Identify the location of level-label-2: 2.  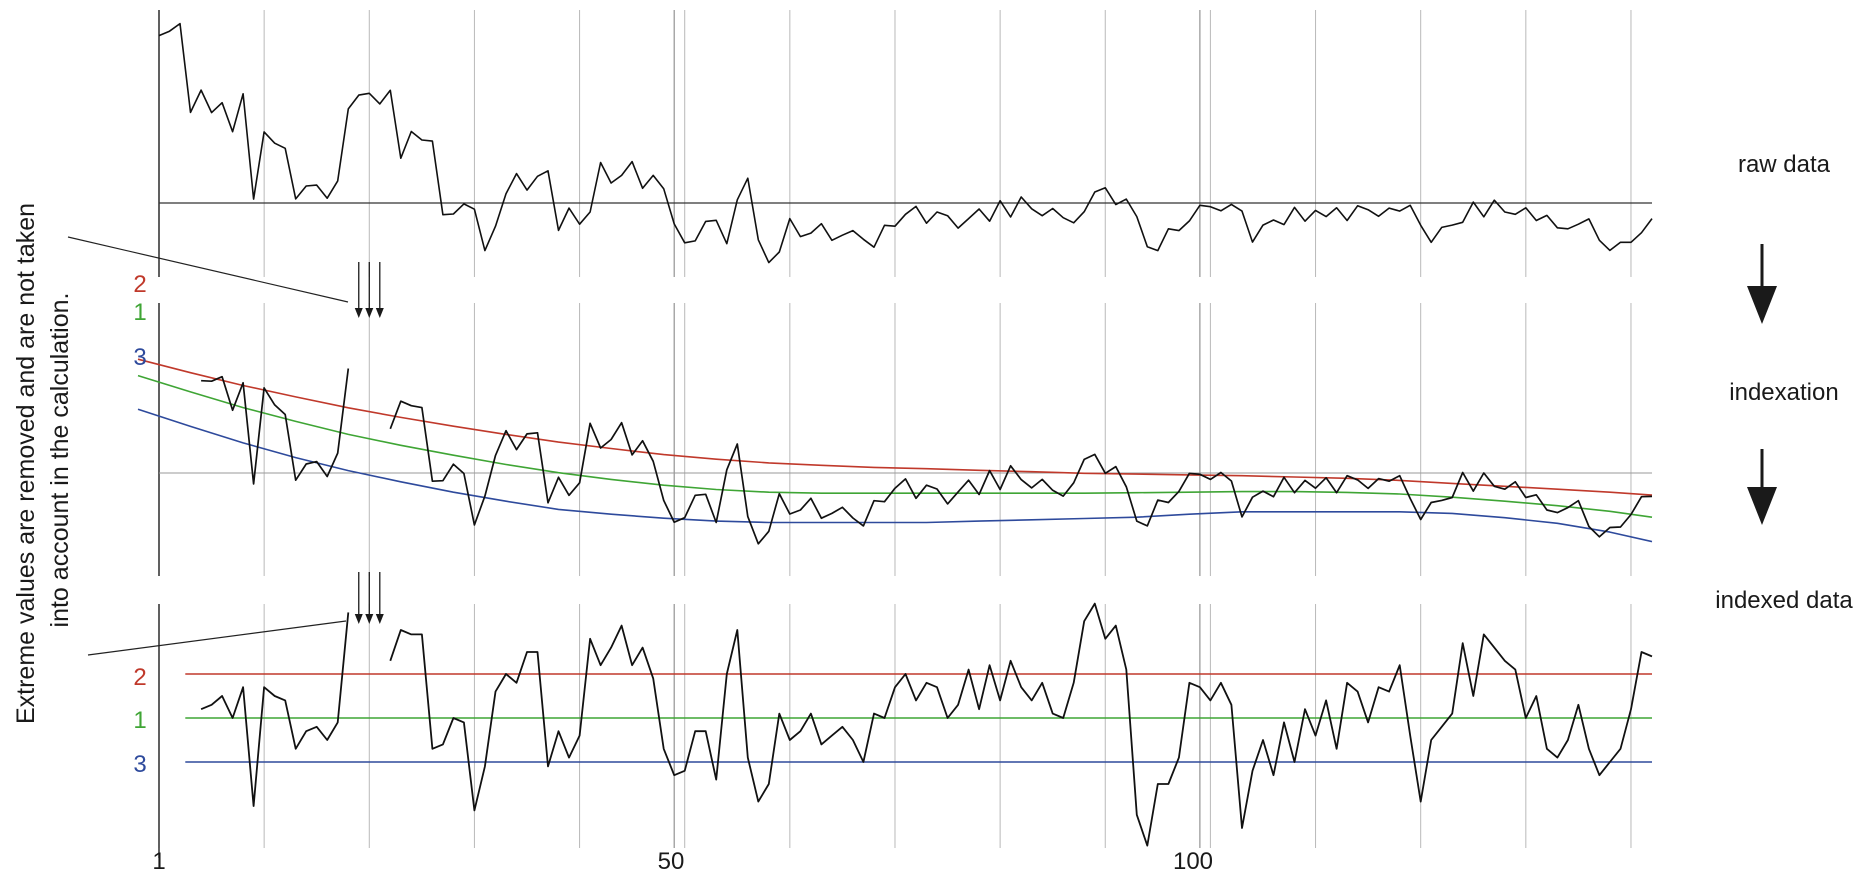
(139, 677).